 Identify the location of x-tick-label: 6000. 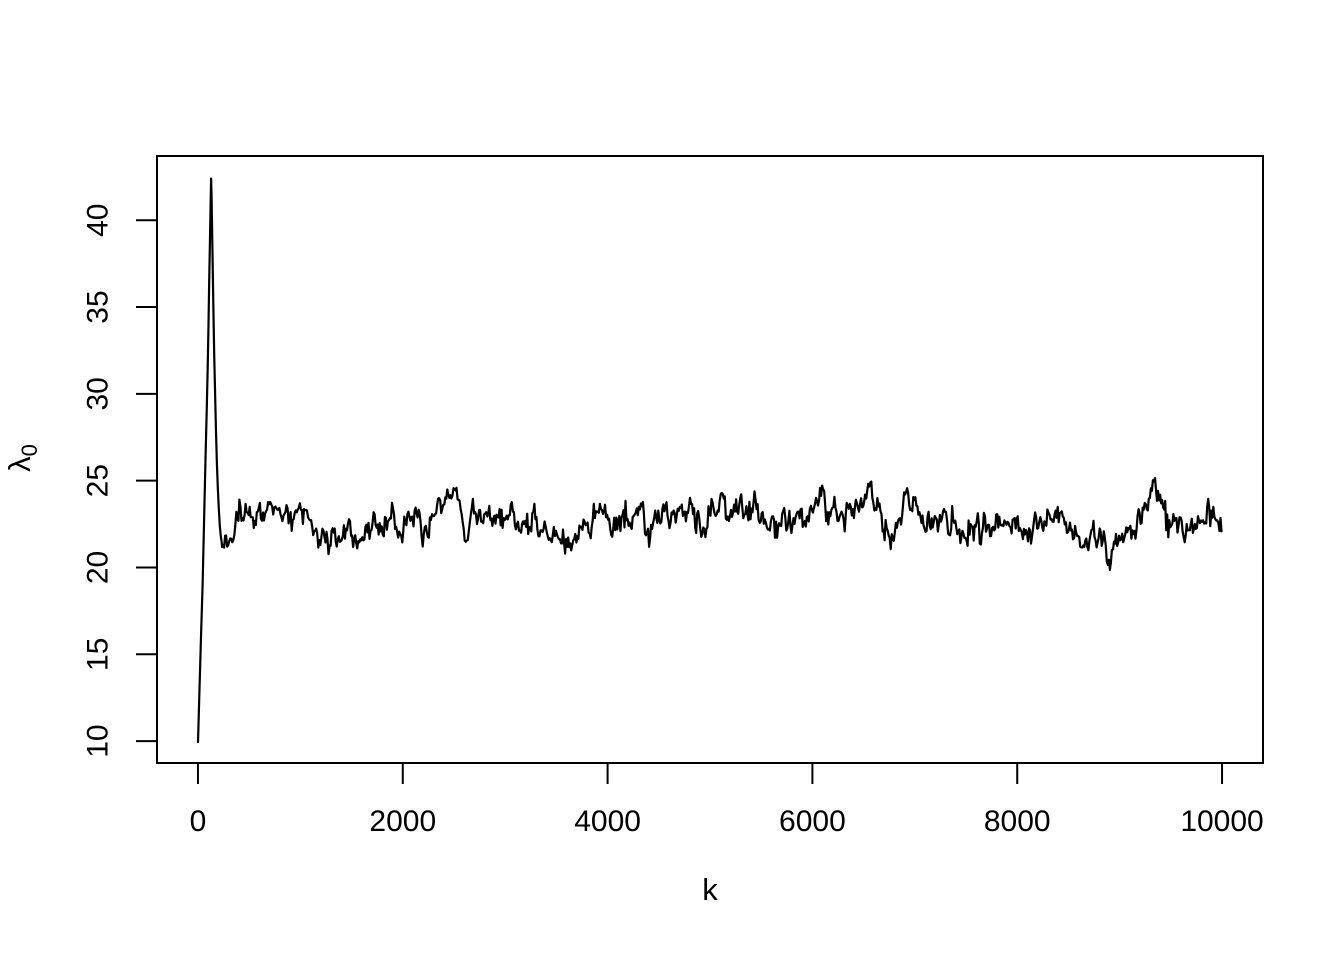
(812, 821).